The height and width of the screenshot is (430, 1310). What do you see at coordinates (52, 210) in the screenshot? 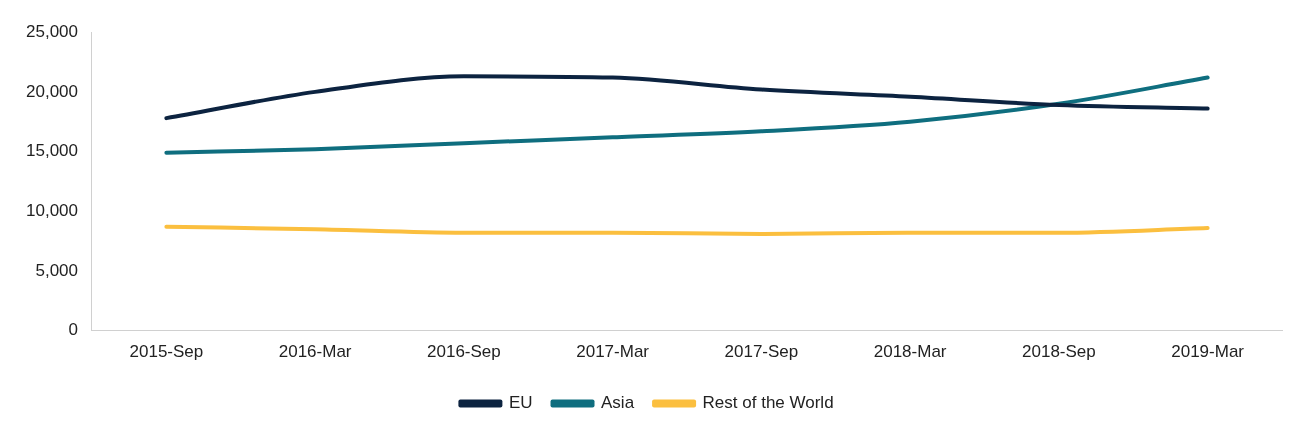
I see `y-tick-label: 10,000` at bounding box center [52, 210].